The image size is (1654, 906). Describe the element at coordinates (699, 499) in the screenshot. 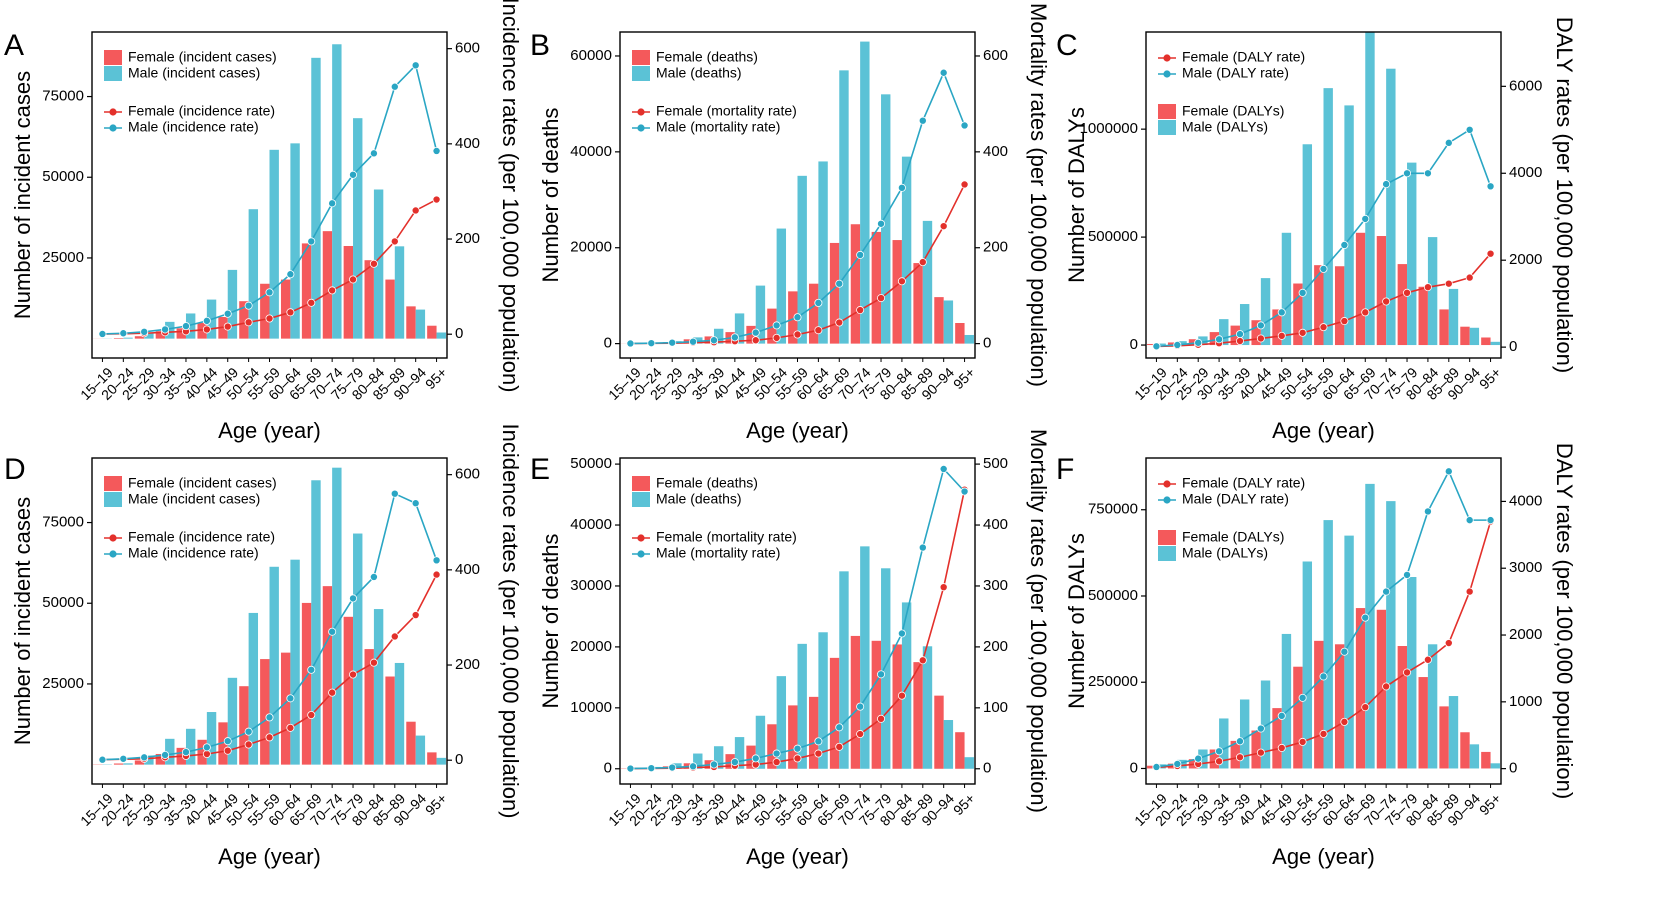

I see `legend-label: Male (deaths)` at that location.